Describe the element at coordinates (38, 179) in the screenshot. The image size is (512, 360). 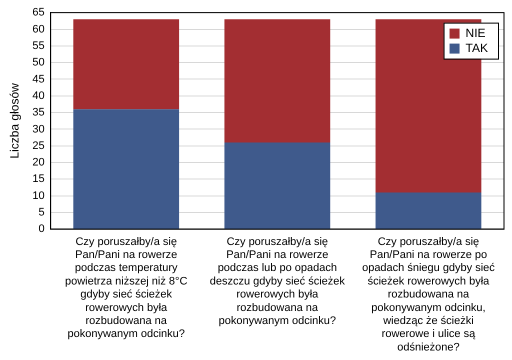
I see `y-tick-label: 15` at that location.